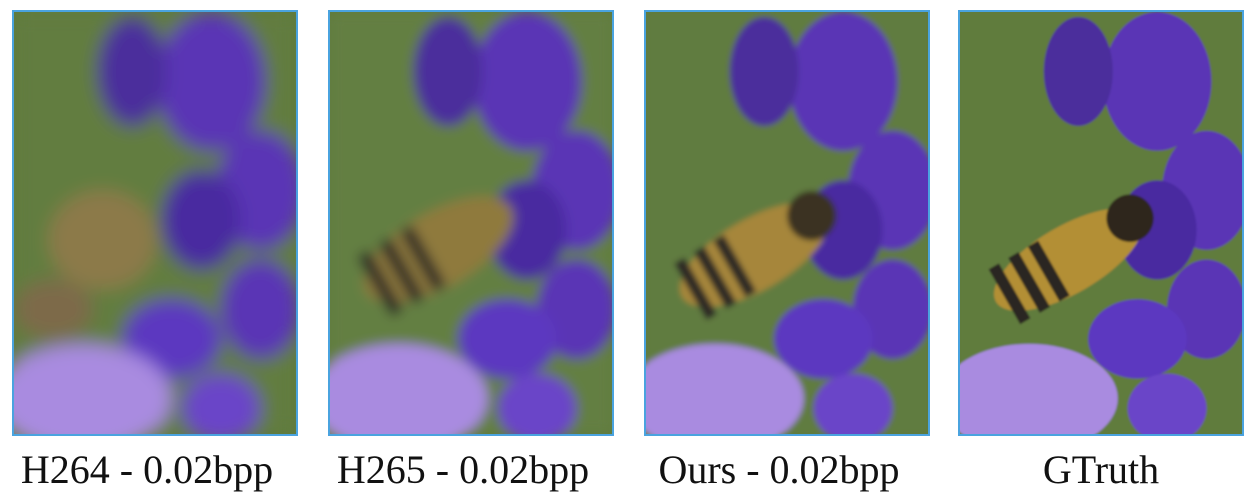  Describe the element at coordinates (1101, 469) in the screenshot. I see `caption-gtruth: GTruth` at that location.